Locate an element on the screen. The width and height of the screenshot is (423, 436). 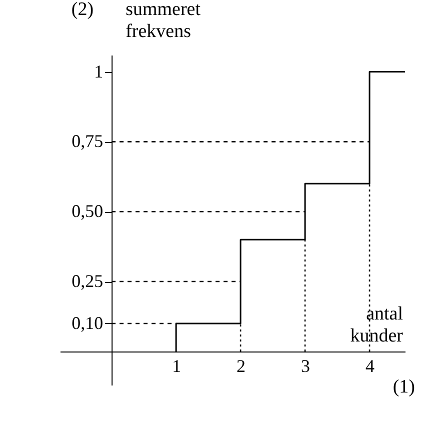
x-tick-label: 2 is located at coordinates (241, 366).